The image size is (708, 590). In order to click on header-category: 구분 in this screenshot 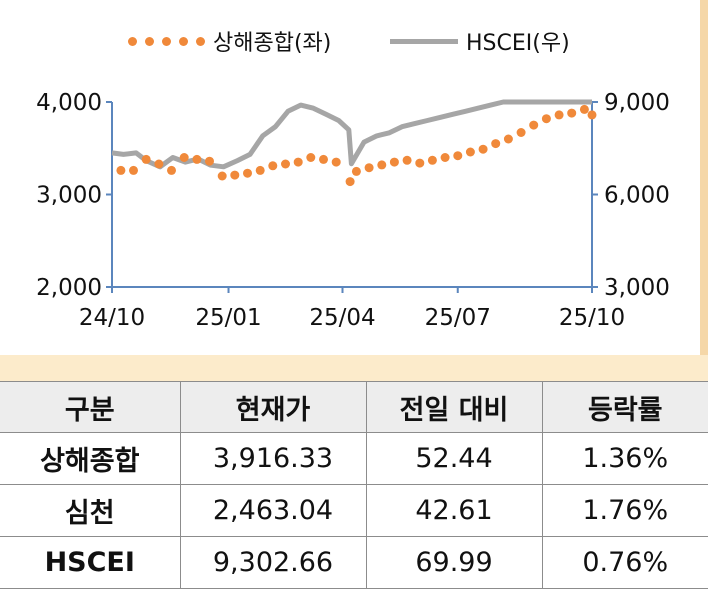, I will do `click(90, 407)`.